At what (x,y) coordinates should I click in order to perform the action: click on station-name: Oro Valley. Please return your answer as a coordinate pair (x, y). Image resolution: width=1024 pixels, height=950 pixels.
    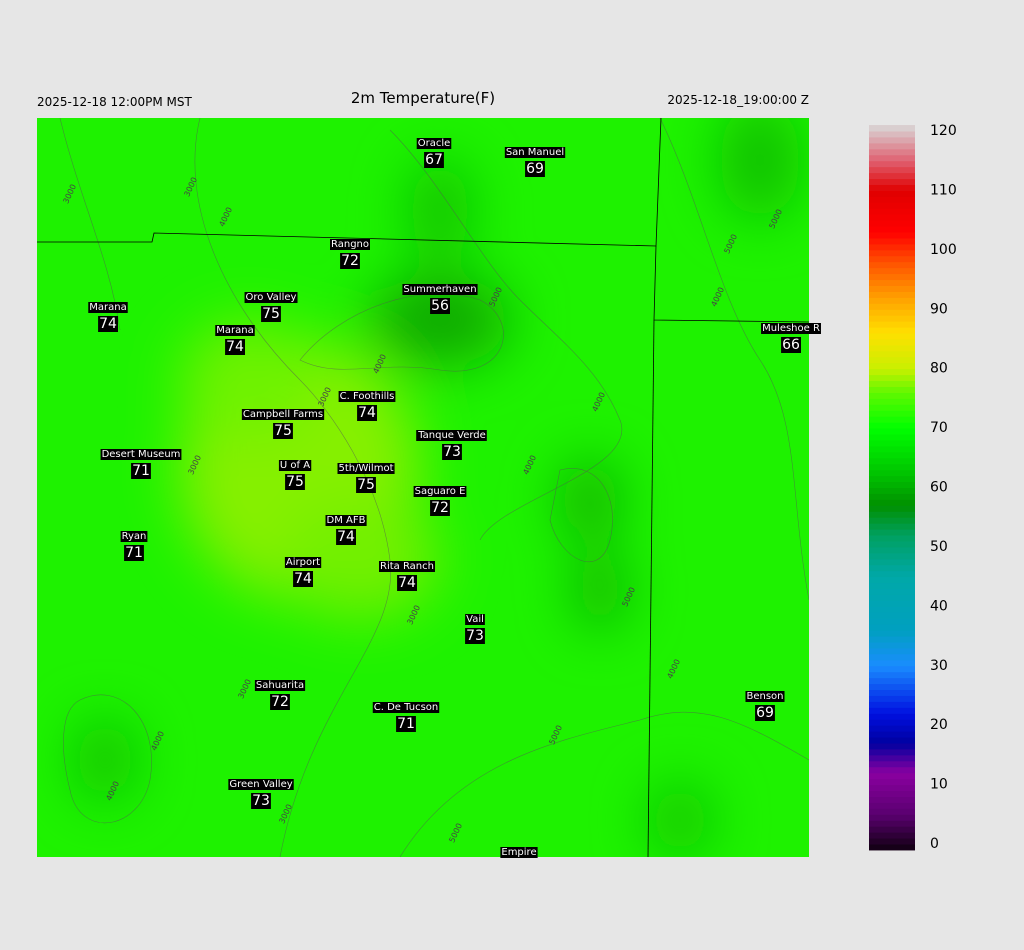
    Looking at the image, I should click on (271, 297).